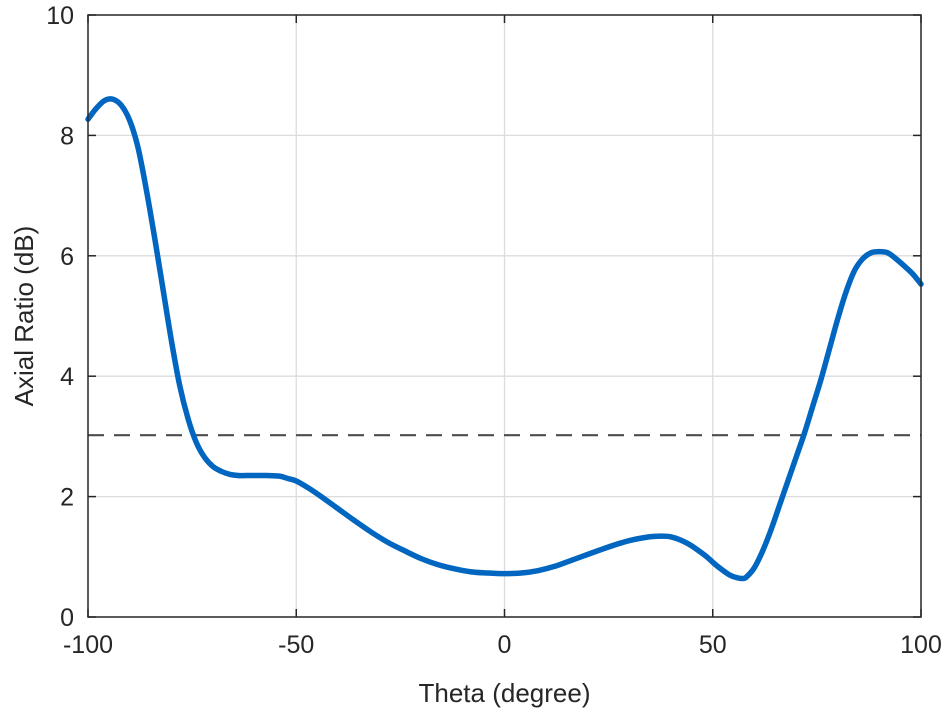 Image resolution: width=950 pixels, height=712 pixels. I want to click on y-axis-title: Axial Ratio (dB), so click(24, 316).